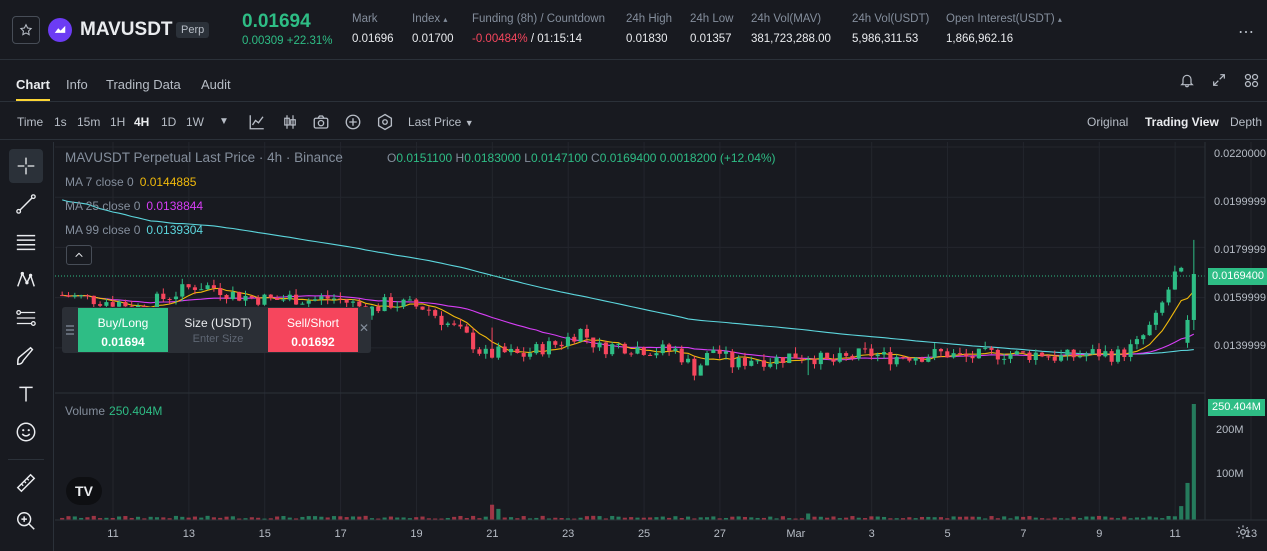  What do you see at coordinates (143, 84) in the screenshot?
I see `tab-trading-data: Trading Data` at bounding box center [143, 84].